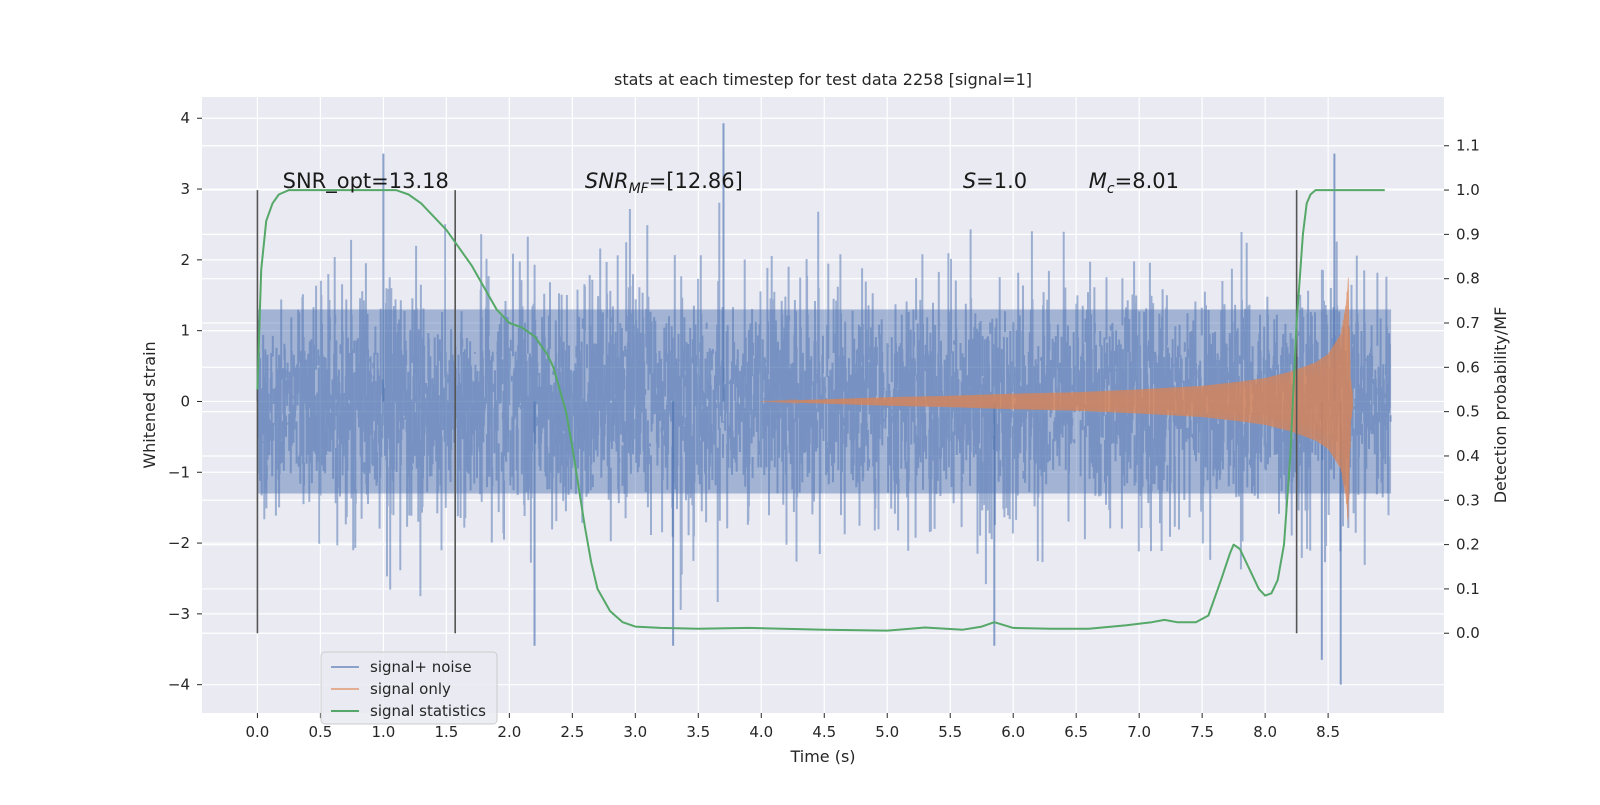  Describe the element at coordinates (969, 181) in the screenshot. I see `annotation-main: S` at that location.